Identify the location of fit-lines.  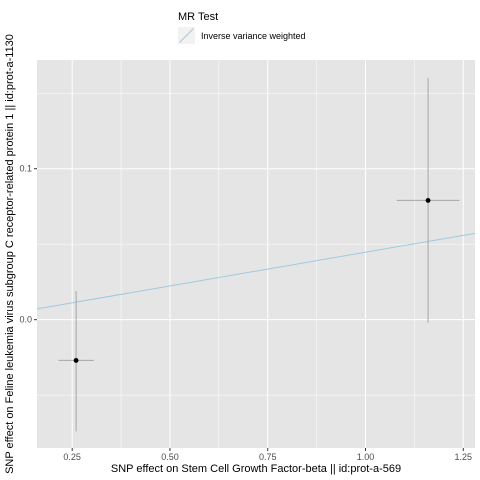
(256, 271).